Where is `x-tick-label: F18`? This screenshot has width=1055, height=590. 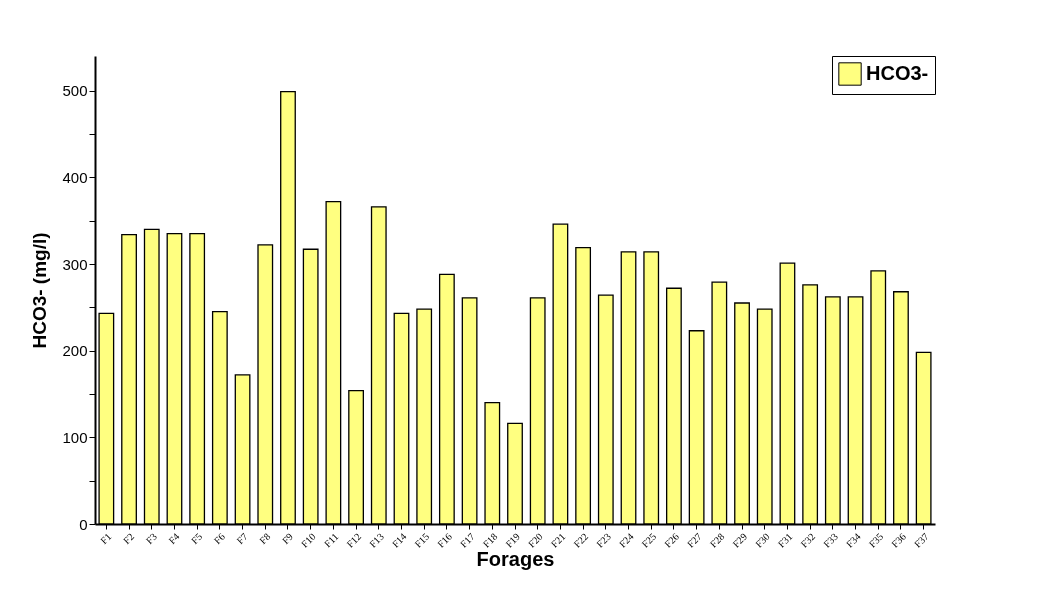
x-tick-label: F18 is located at coordinates (490, 540).